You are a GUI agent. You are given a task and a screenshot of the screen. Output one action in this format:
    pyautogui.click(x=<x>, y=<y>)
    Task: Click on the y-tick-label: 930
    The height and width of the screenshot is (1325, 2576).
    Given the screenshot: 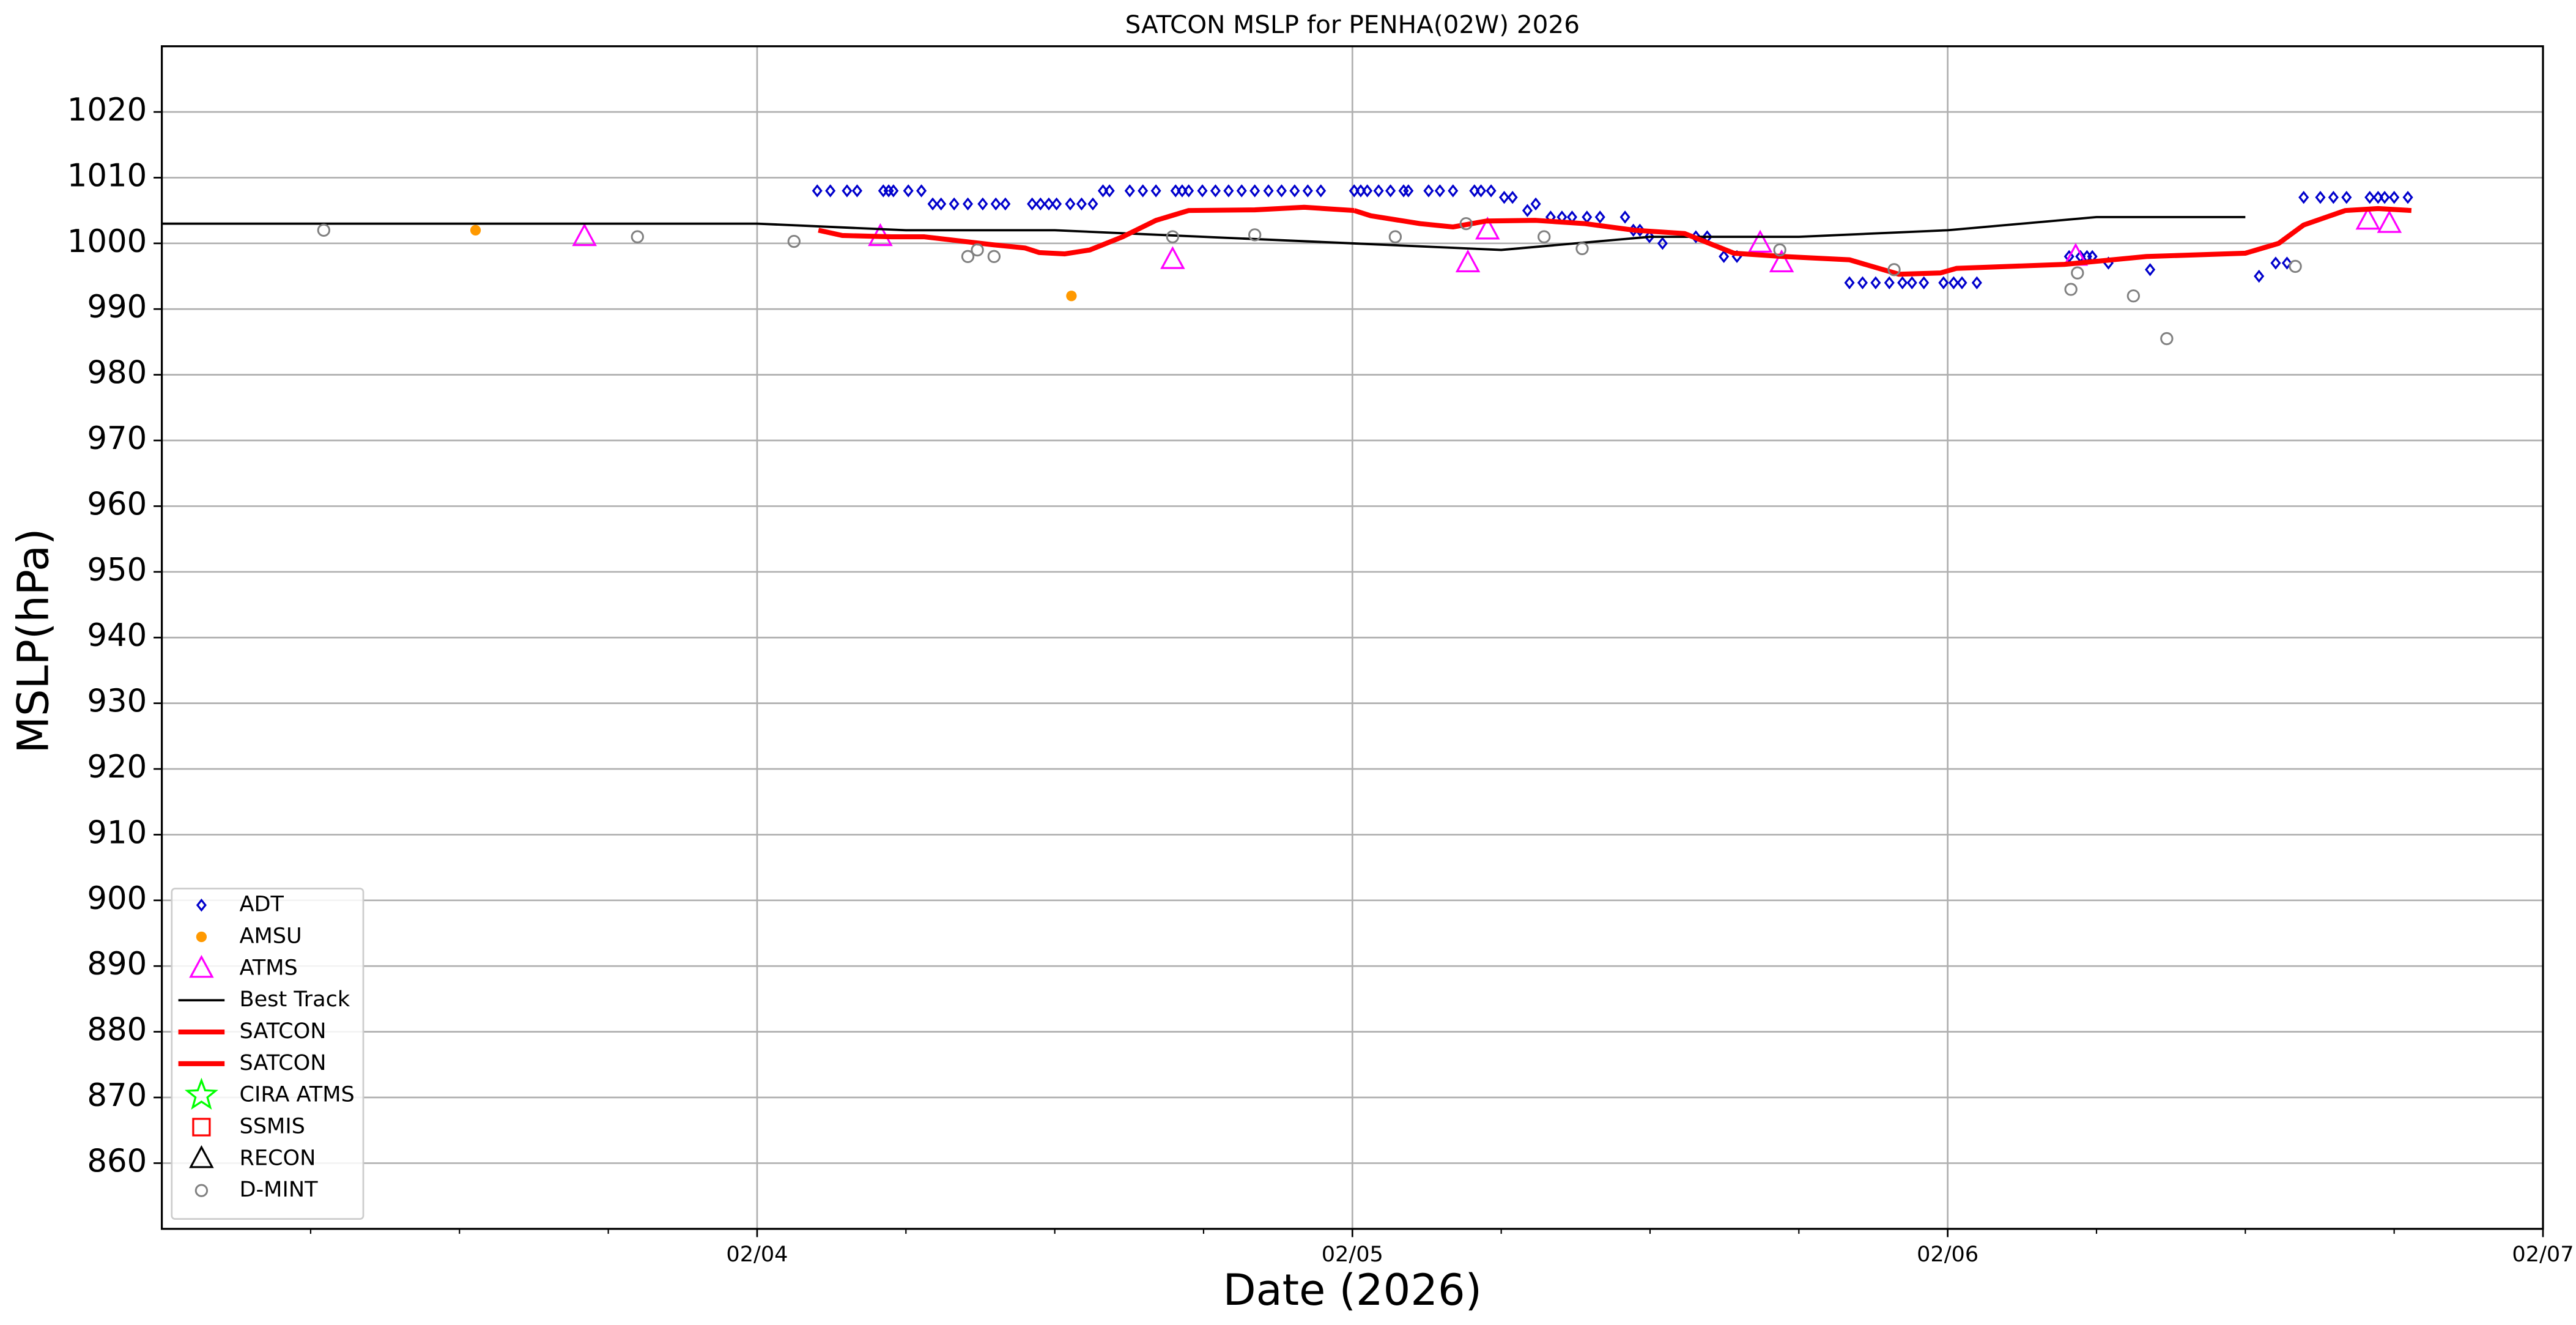 What is the action you would take?
    pyautogui.click(x=117, y=701)
    